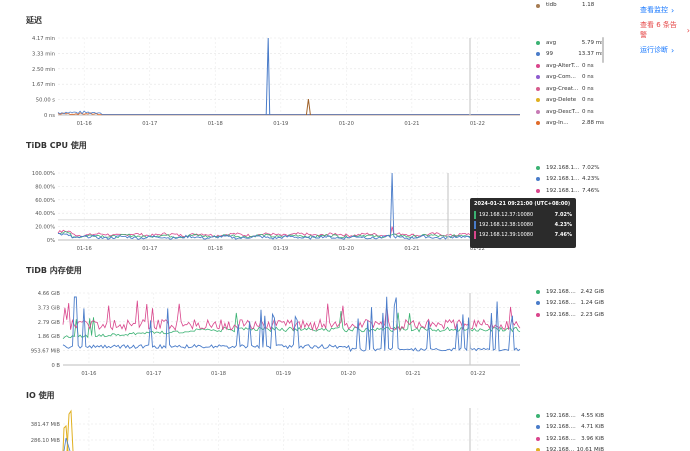 The height and width of the screenshot is (451, 690). Describe the element at coordinates (289, 234) in the screenshot. I see `cpu-series-line` at that location.